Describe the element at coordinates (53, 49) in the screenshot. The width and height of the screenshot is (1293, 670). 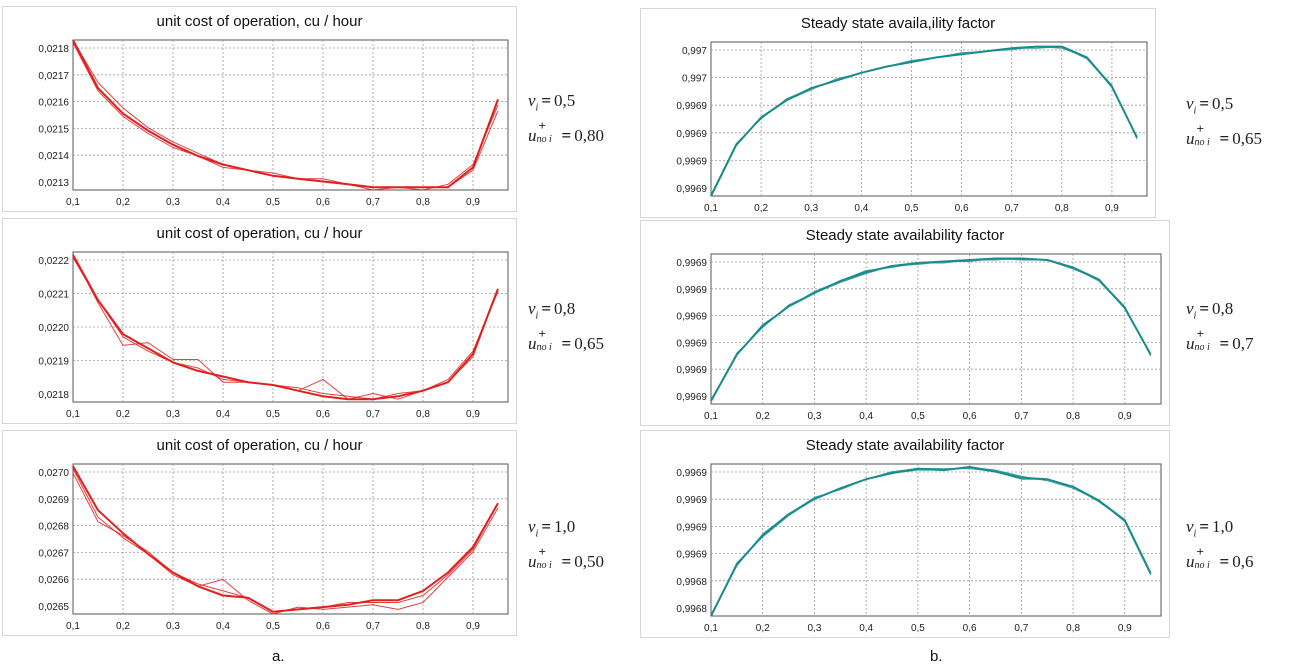
I see `y-tick-label: 0,0218` at that location.